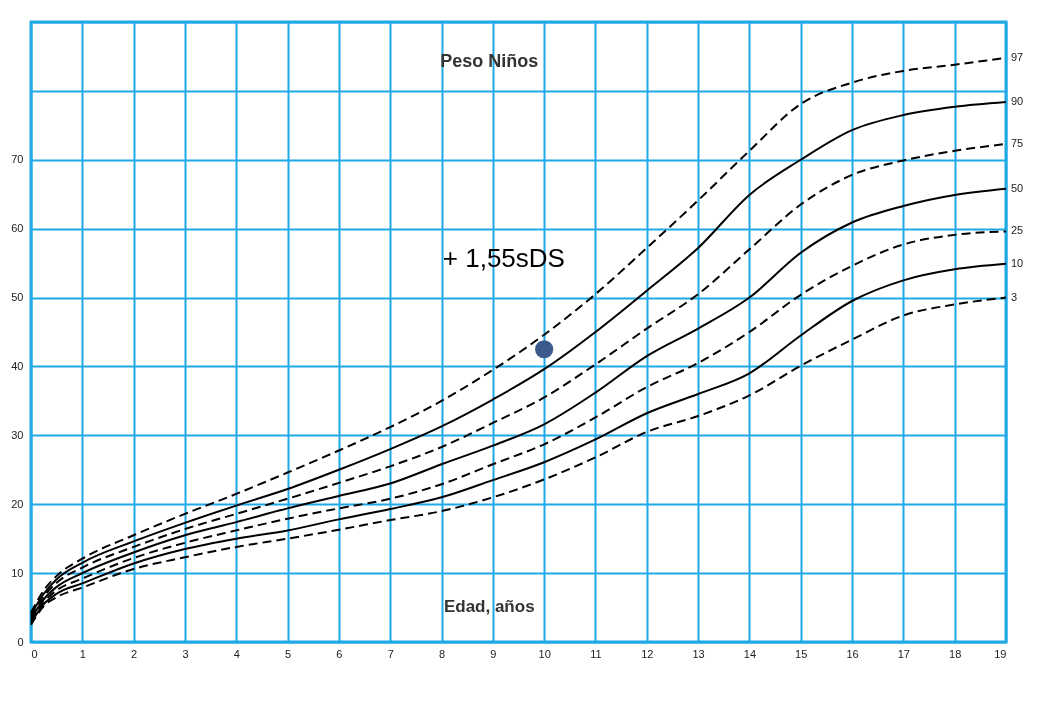  I want to click on y-tick-label: 30, so click(17, 434).